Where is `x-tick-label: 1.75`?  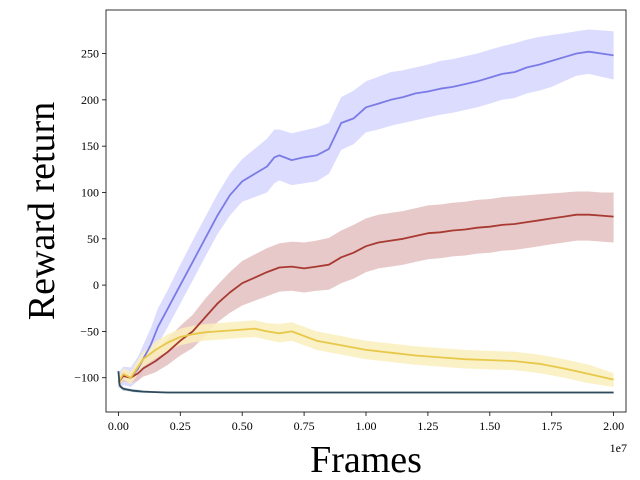
x-tick-label: 1.75 is located at coordinates (551, 426).